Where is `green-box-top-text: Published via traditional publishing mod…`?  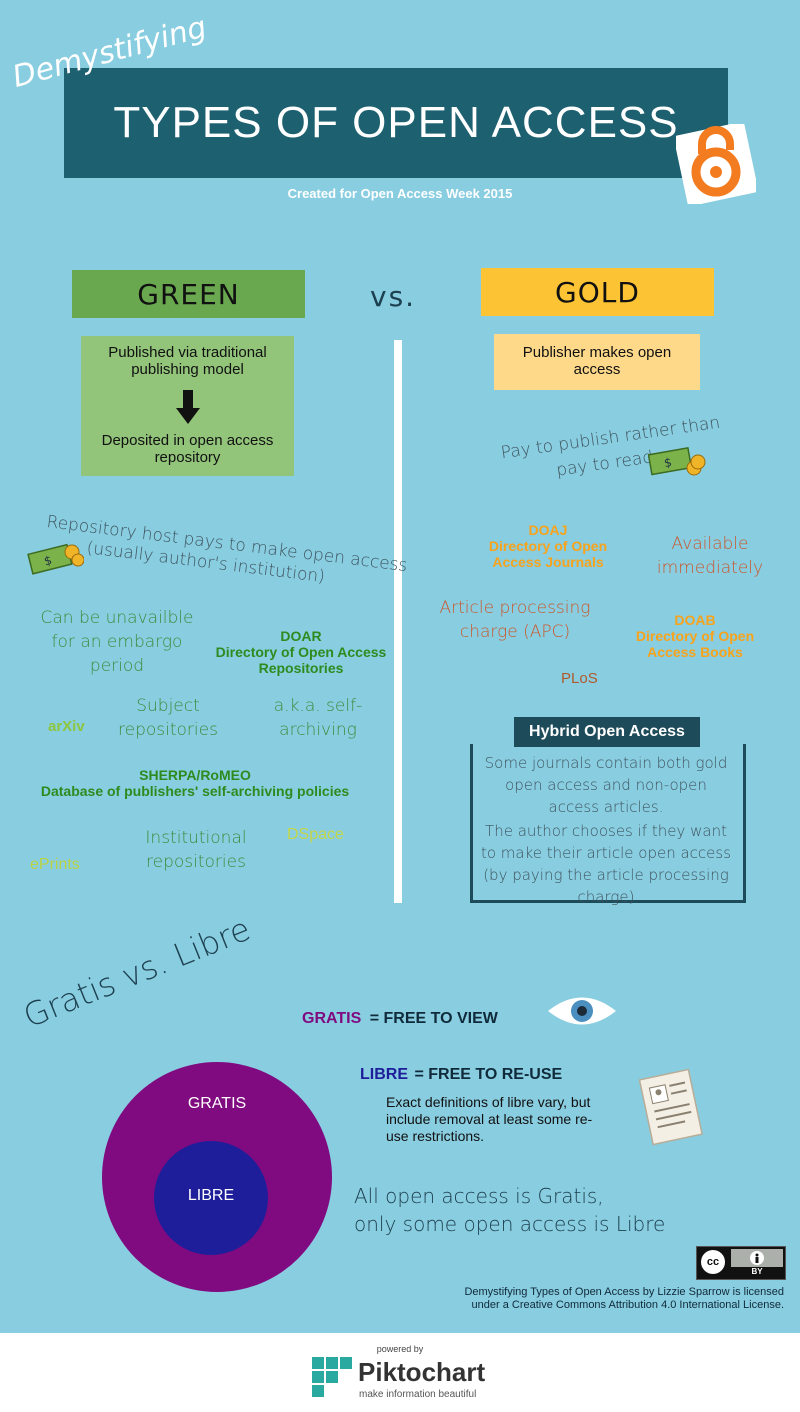
green-box-top-text: Published via traditional publishing mod… is located at coordinates (187, 361).